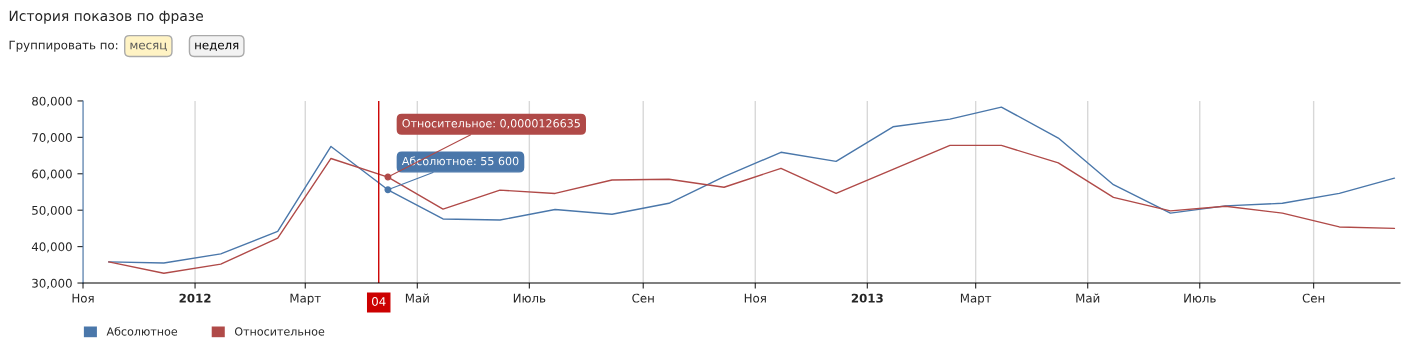 This screenshot has height=341, width=1407. What do you see at coordinates (106, 17) in the screenshot?
I see `chart-title: История показов по фразе` at bounding box center [106, 17].